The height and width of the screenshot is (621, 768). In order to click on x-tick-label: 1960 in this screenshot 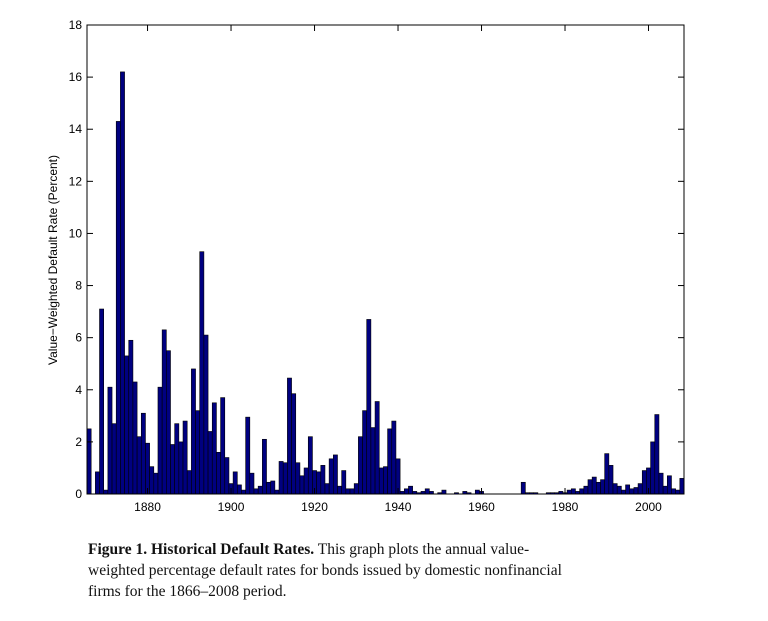, I will do `click(481, 507)`.